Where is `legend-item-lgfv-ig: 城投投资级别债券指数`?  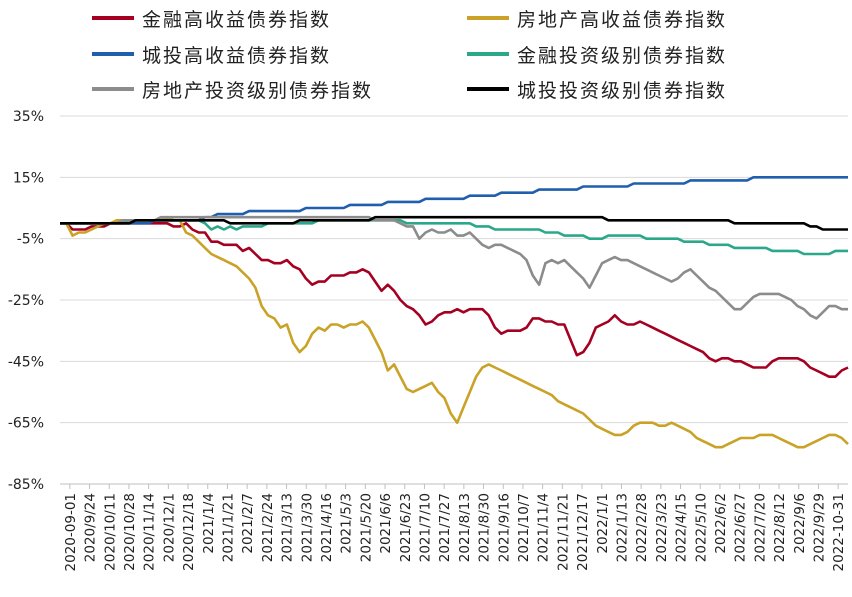 legend-item-lgfv-ig: 城投投资级别债券指数 is located at coordinates (597, 89).